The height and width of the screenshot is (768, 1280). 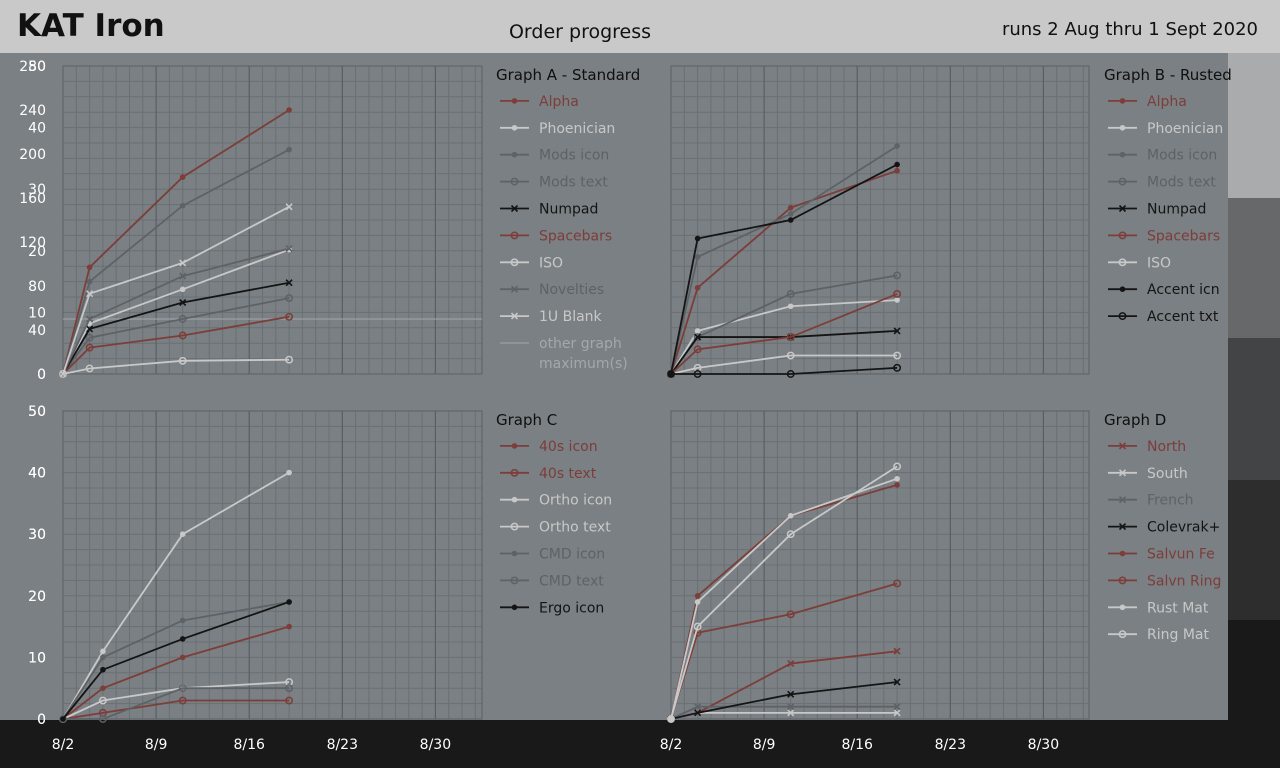 I want to click on x-tick-label: 8/9, so click(x=156, y=745).